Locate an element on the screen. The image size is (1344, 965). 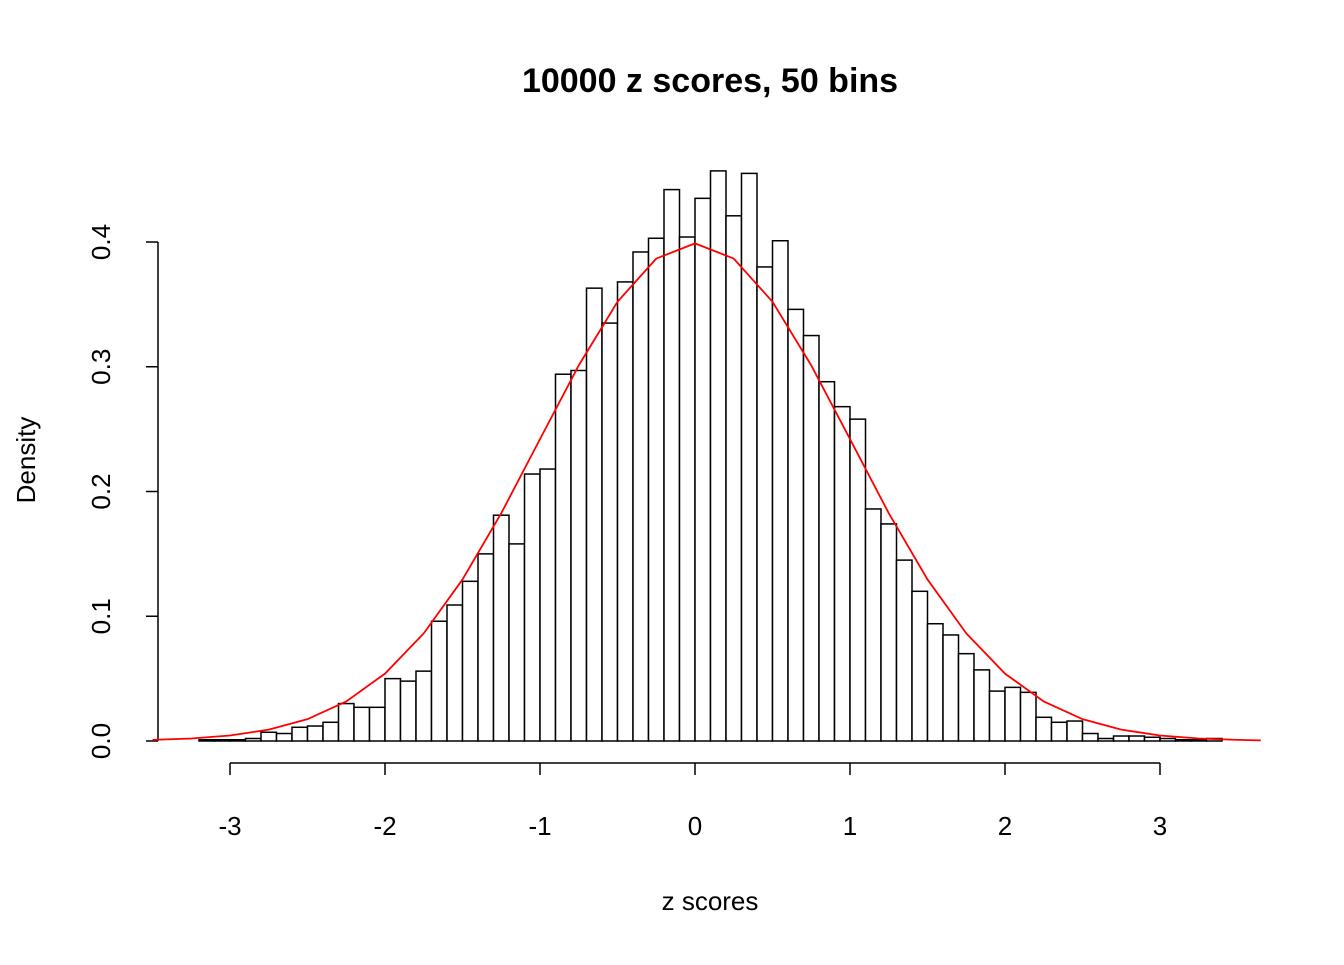
x-tick-label: 3 is located at coordinates (1160, 826).